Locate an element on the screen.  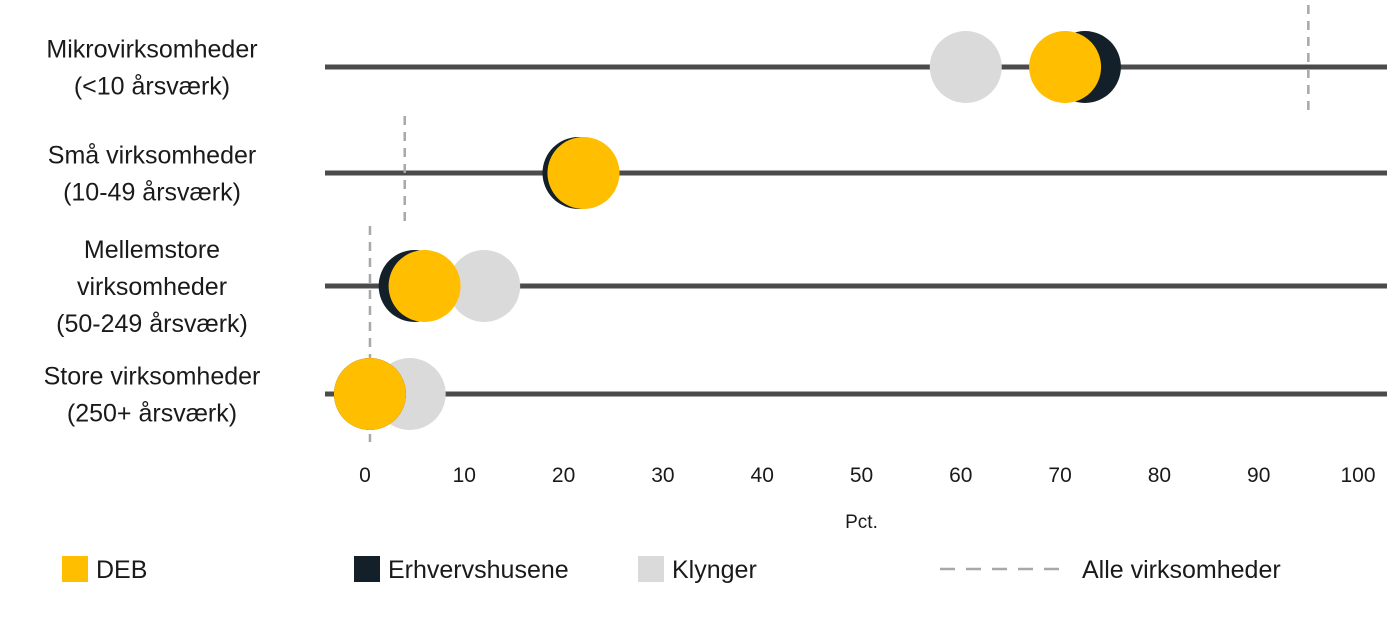
category-label: (250+ årsværk) is located at coordinates (152, 414).